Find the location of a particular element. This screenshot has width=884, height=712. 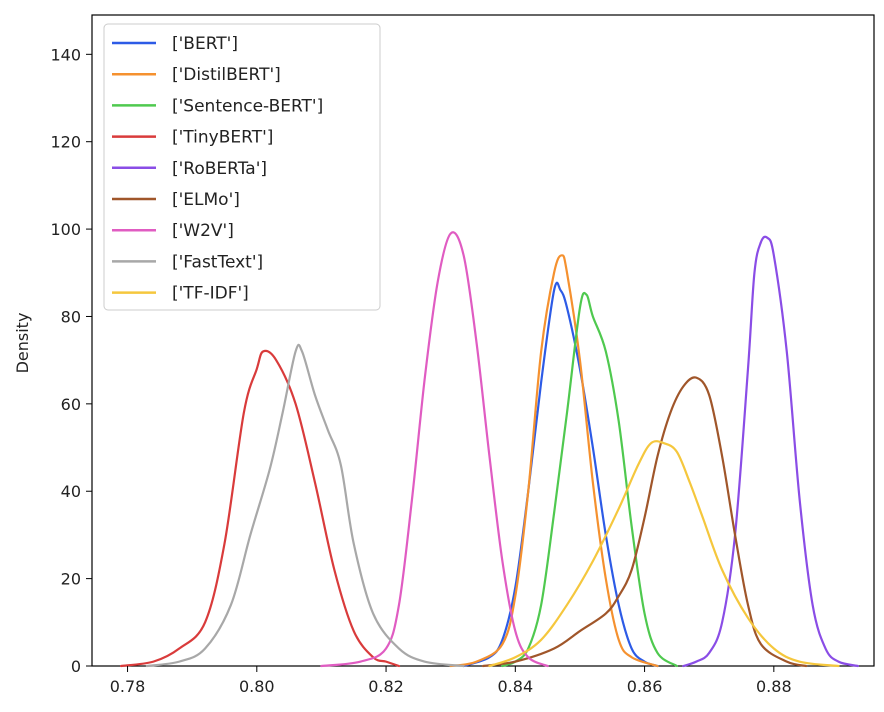

legend-label: ['Sentence-BERT'] is located at coordinates (247, 106).